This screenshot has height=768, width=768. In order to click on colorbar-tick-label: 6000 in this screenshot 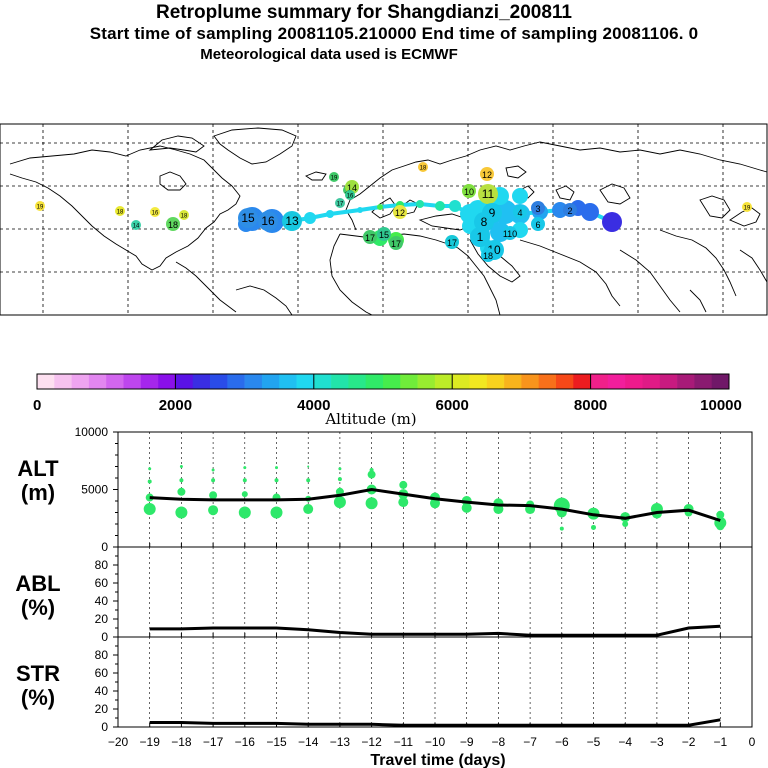, I will do `click(452, 405)`.